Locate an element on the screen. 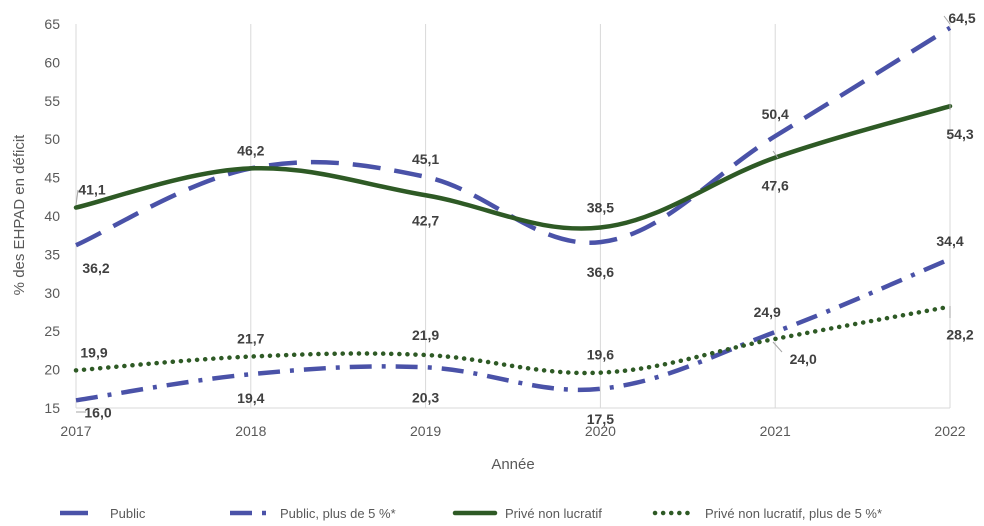 The height and width of the screenshot is (526, 984). x-tick-label: 2018 is located at coordinates (250, 431).